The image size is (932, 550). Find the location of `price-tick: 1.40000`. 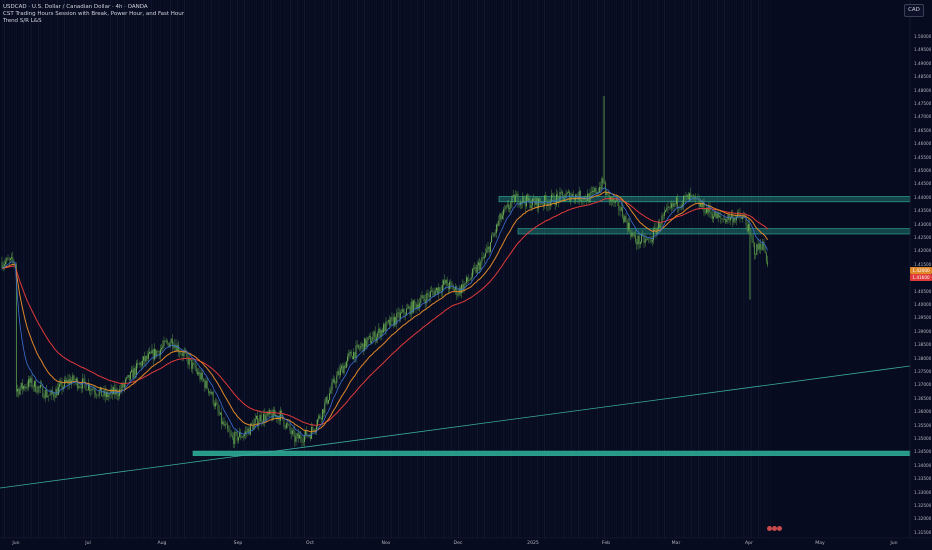

price-tick: 1.40000 is located at coordinates (923, 304).